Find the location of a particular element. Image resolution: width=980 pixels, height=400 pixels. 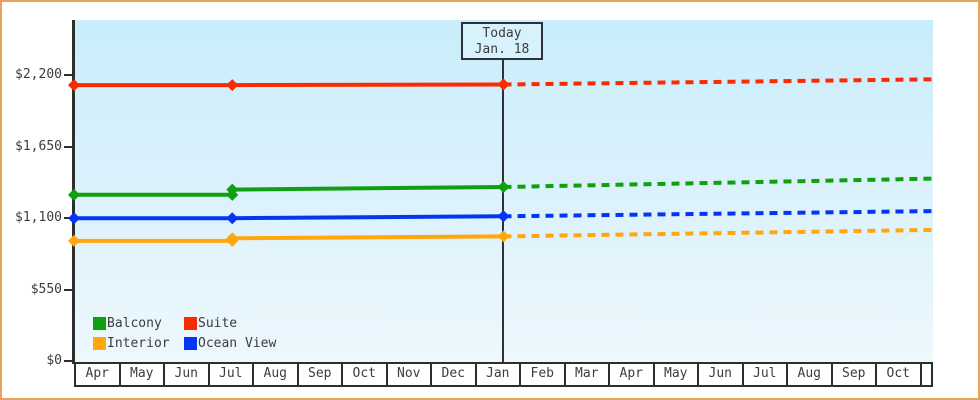

today-label: Today is located at coordinates (502, 33).